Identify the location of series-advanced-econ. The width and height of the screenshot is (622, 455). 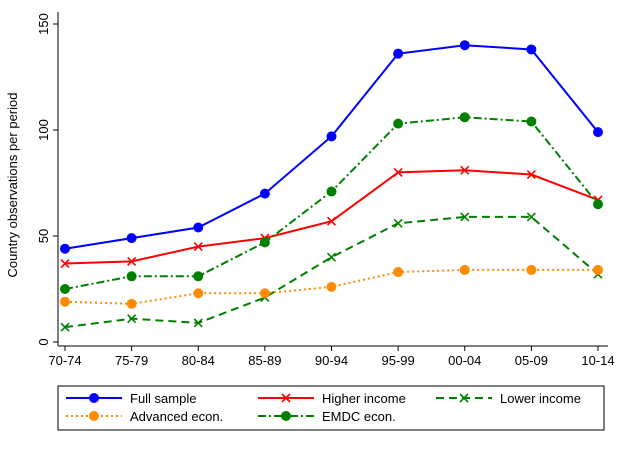
(331, 286).